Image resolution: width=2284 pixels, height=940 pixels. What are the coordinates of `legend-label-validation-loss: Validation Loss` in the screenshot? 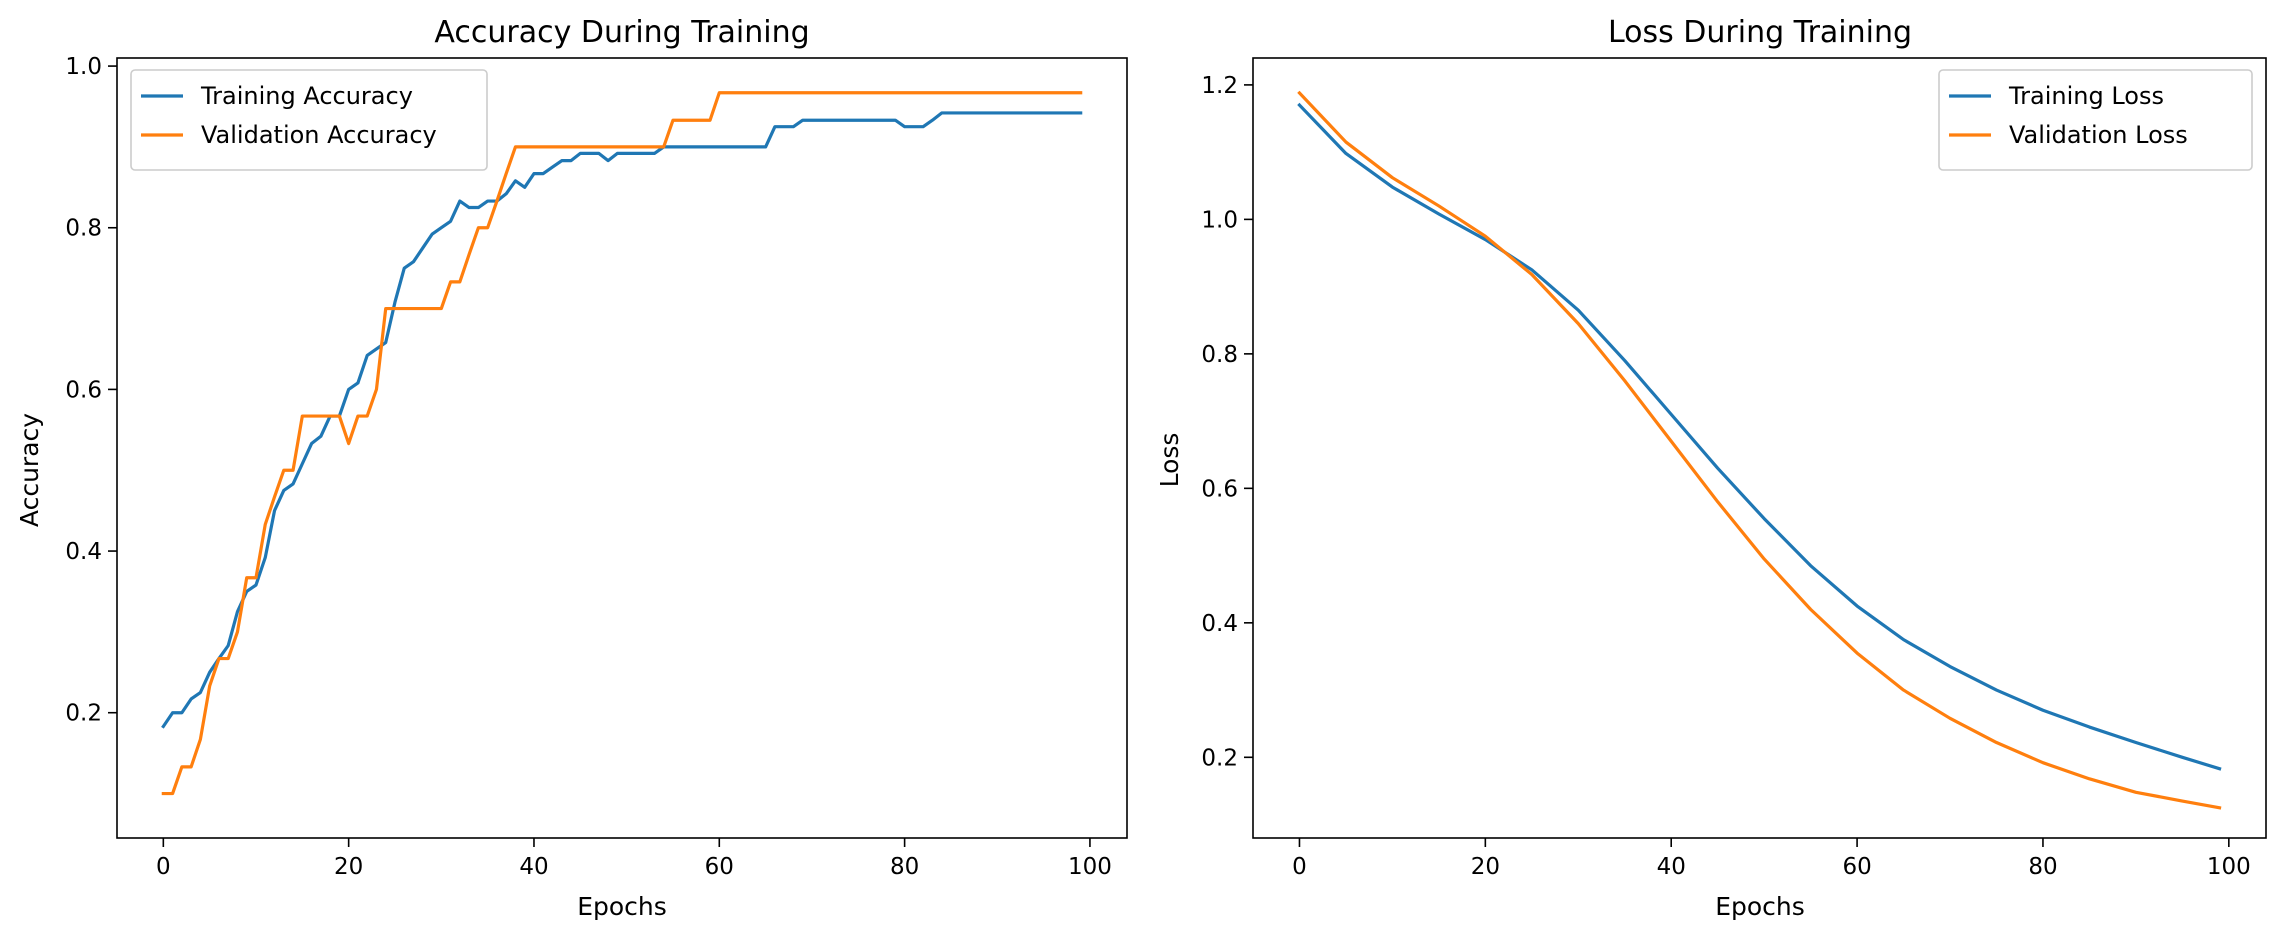 It's located at (2098, 135).